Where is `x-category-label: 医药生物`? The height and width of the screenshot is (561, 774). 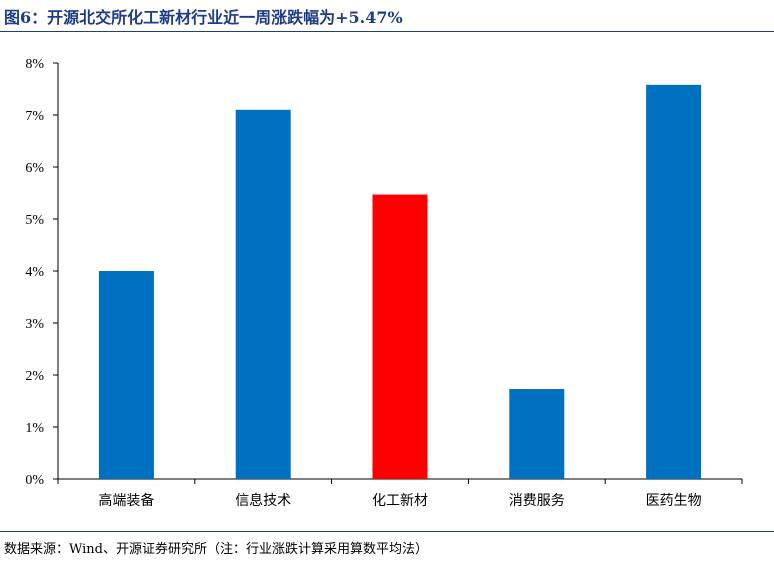
x-category-label: 医药生物 is located at coordinates (674, 501).